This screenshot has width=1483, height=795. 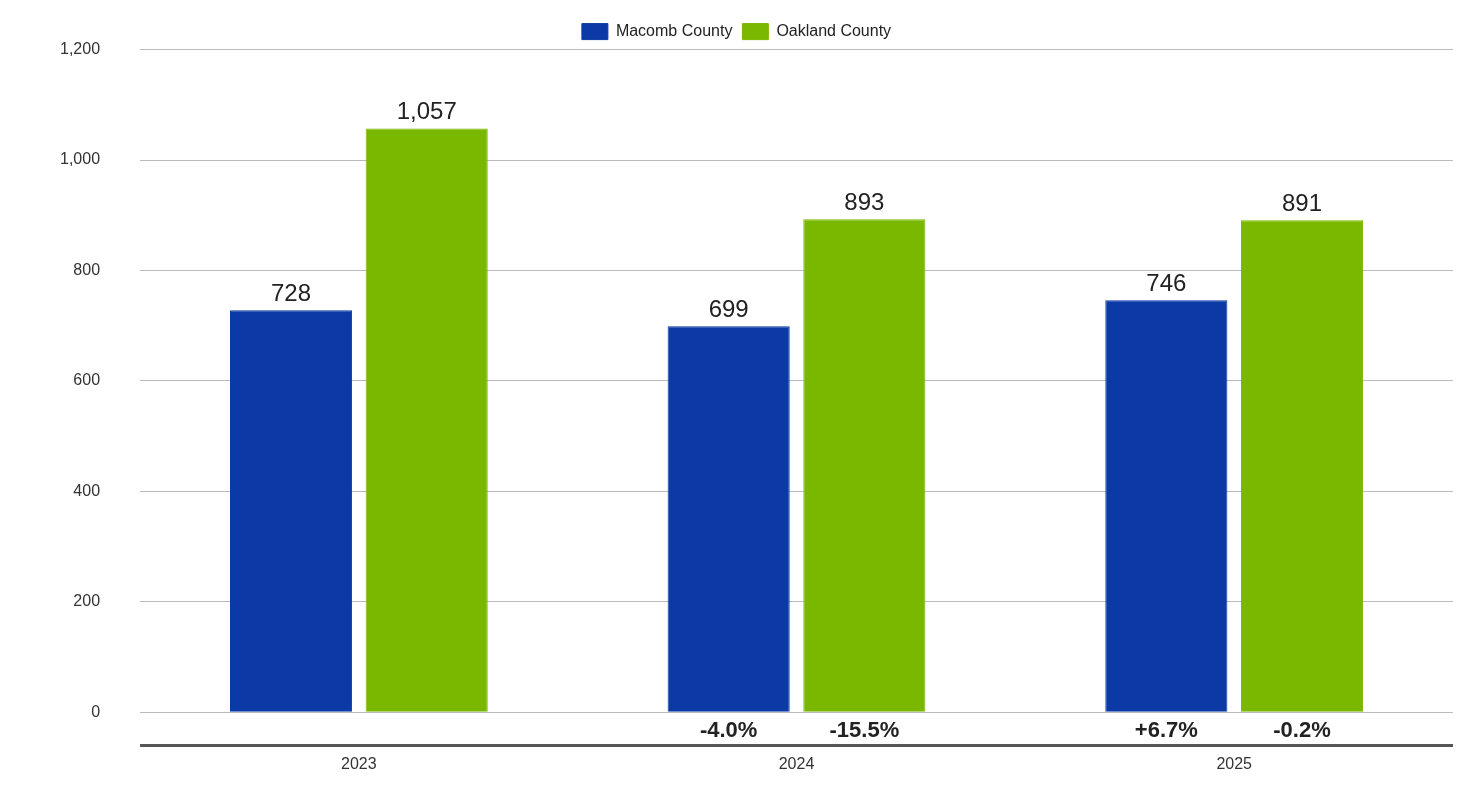 What do you see at coordinates (87, 269) in the screenshot?
I see `y-tick-label: 800` at bounding box center [87, 269].